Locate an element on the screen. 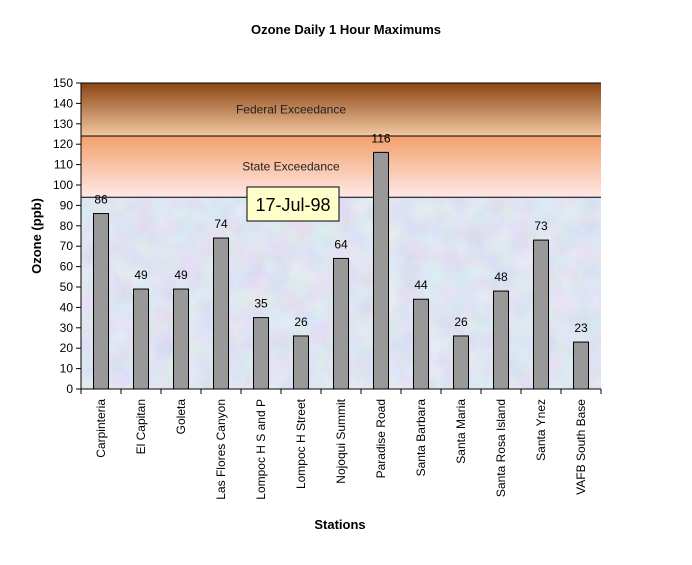  y-tick-label: 140 is located at coordinates (63, 103).